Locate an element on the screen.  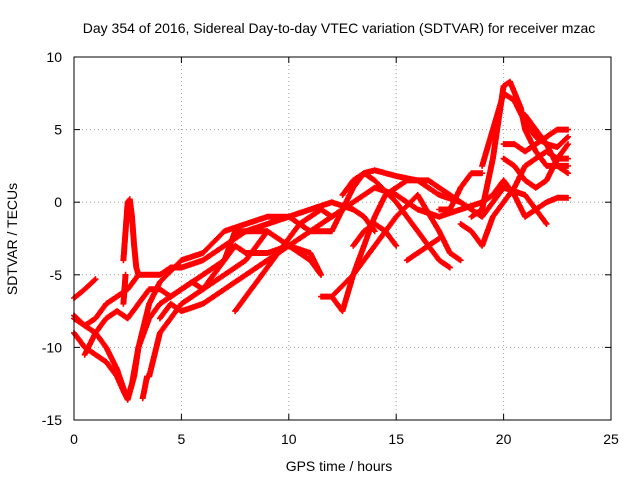
x-tick-label: 15 is located at coordinates (396, 439).